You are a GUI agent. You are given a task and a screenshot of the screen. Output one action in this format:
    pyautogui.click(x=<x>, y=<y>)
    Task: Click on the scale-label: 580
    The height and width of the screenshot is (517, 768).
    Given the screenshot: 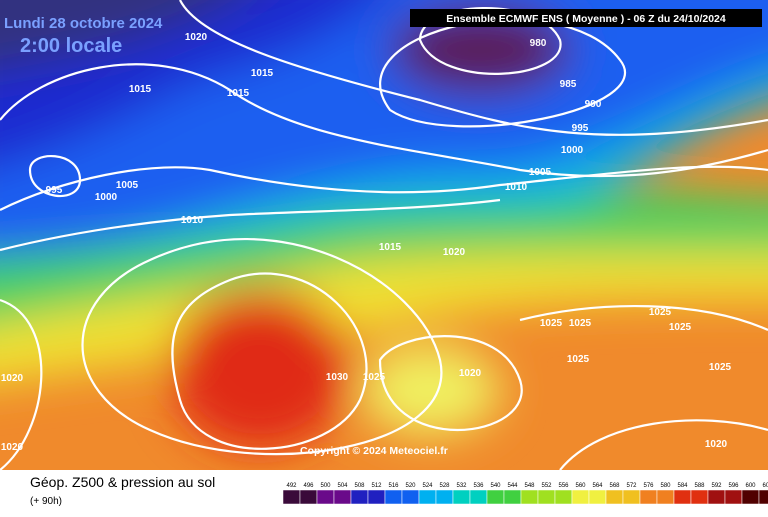 What is the action you would take?
    pyautogui.click(x=665, y=486)
    